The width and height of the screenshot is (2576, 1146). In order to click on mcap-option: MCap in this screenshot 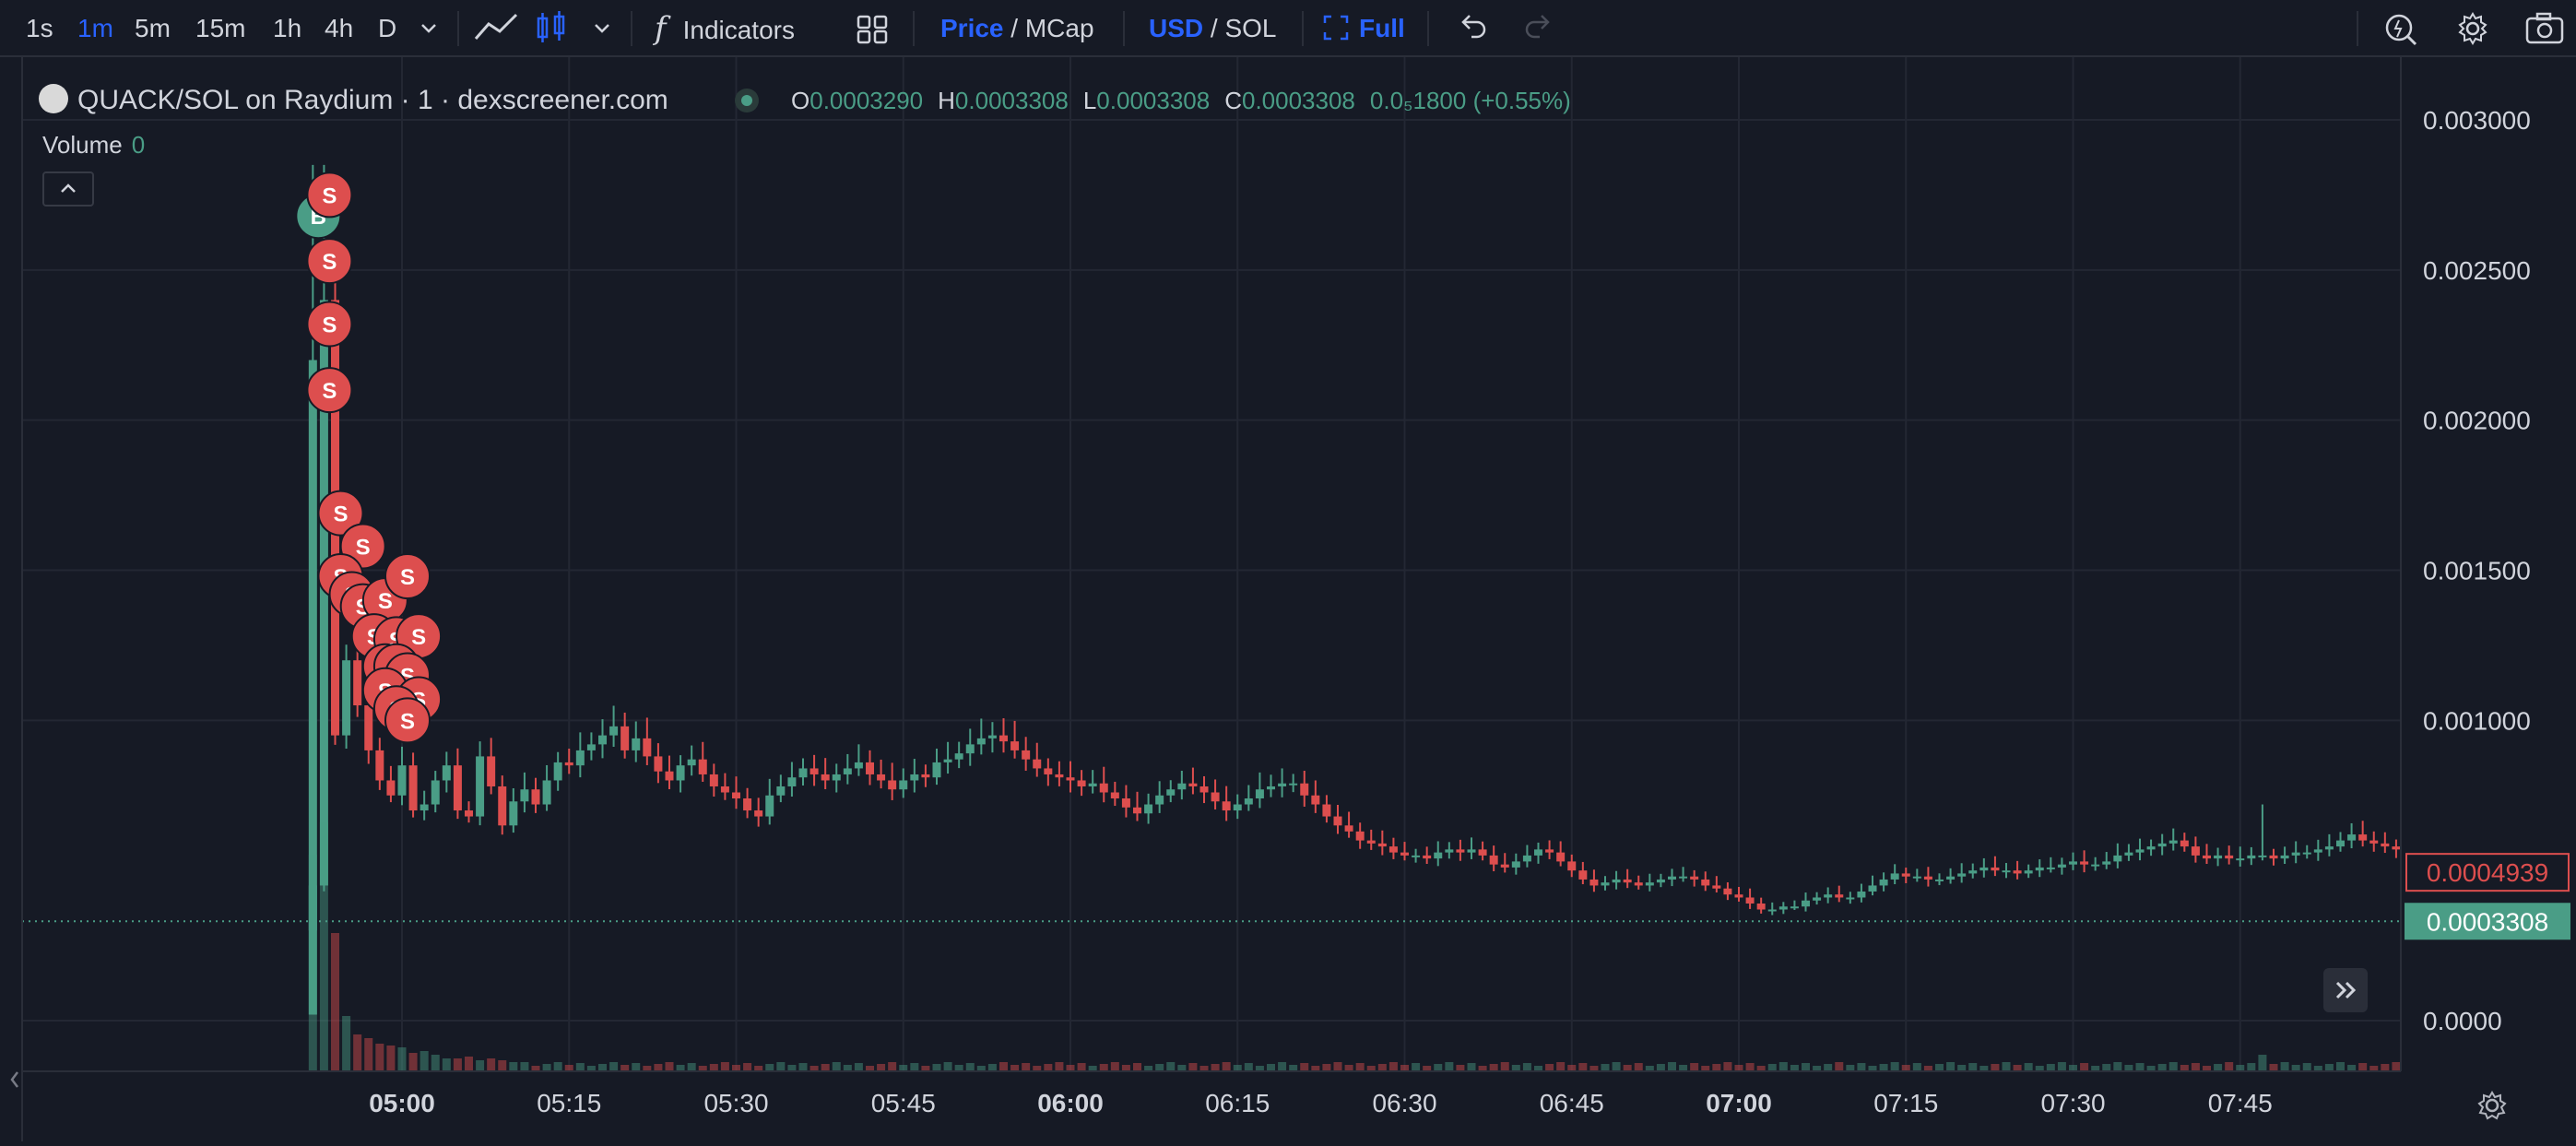, I will do `click(1059, 28)`.